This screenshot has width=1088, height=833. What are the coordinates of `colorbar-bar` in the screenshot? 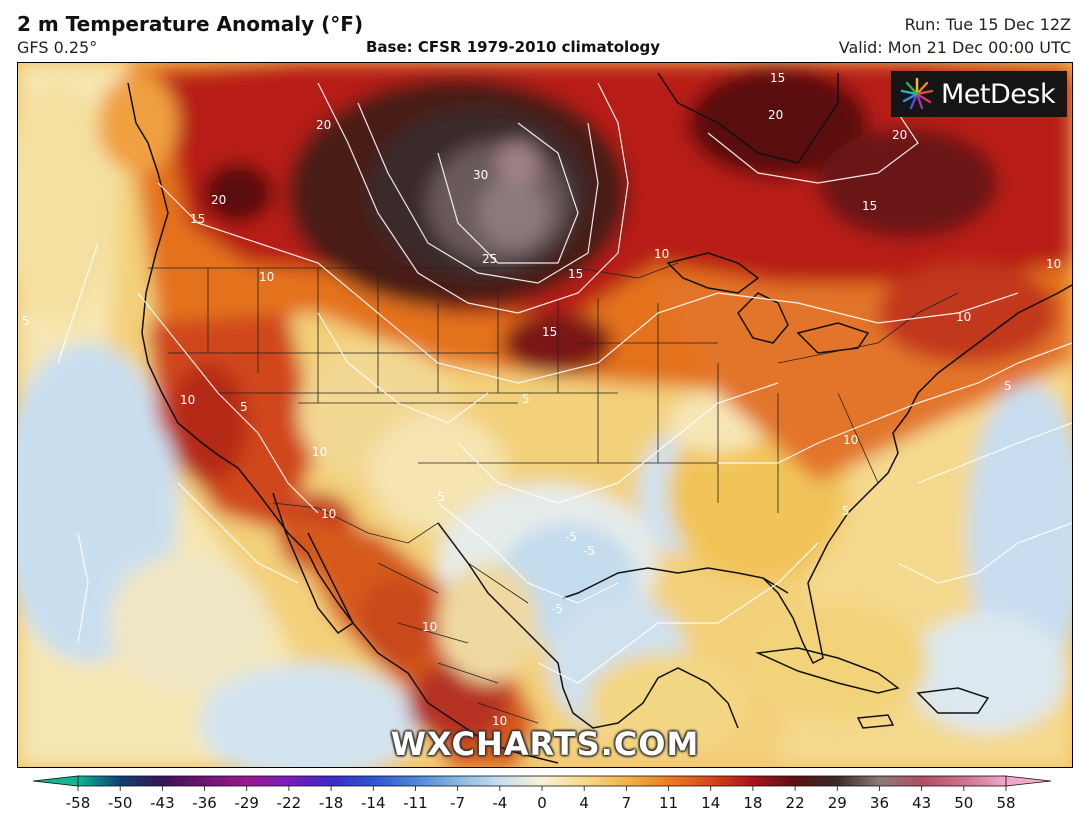 It's located at (542, 781).